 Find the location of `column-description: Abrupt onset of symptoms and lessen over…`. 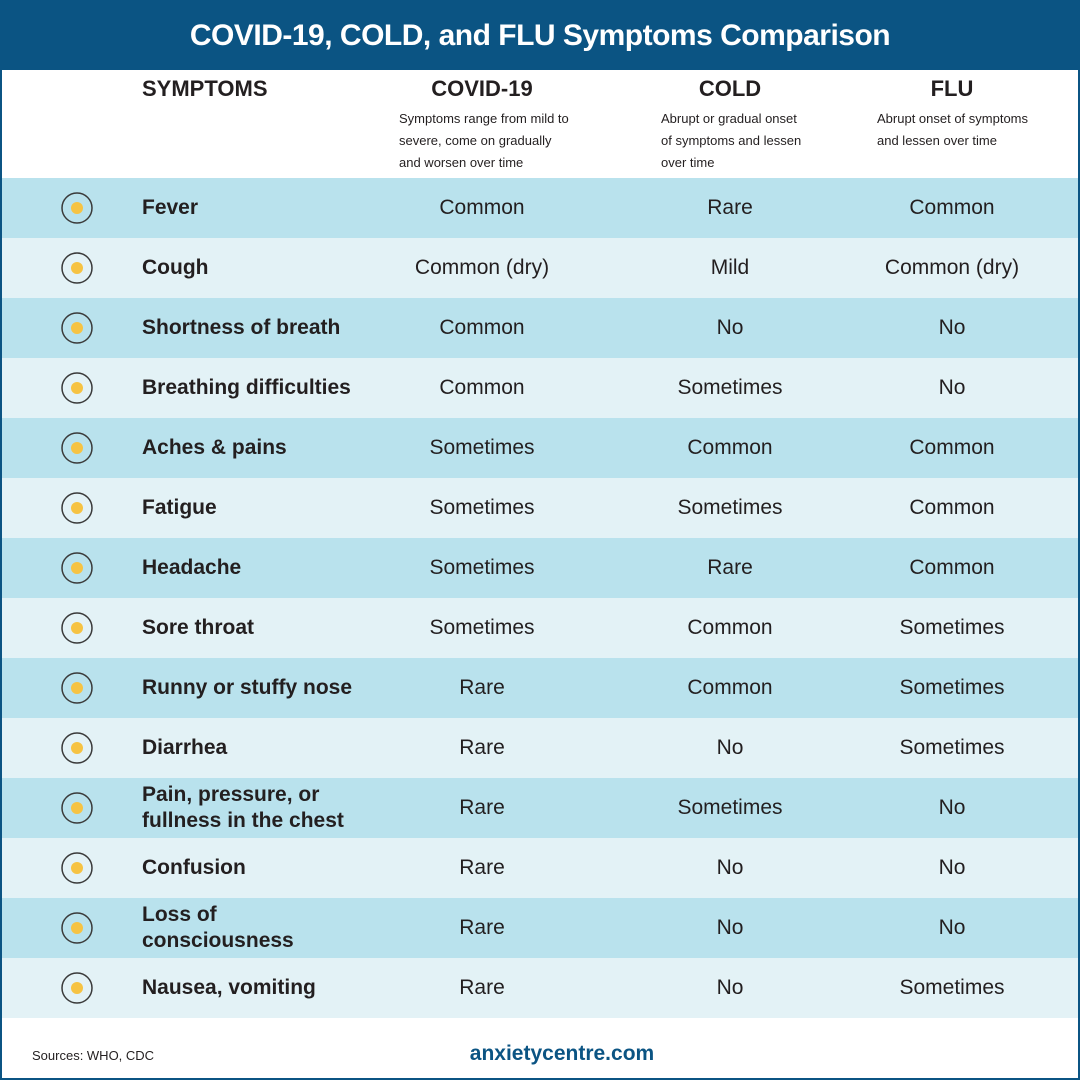

column-description: Abrupt onset of symptoms and lessen over… is located at coordinates (953, 129).